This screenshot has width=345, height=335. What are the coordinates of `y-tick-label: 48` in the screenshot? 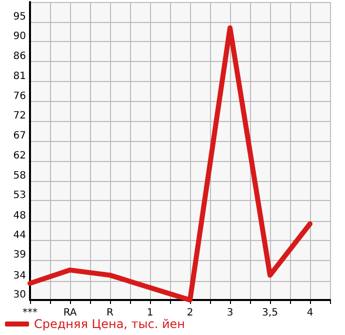 It's located at (19, 216).